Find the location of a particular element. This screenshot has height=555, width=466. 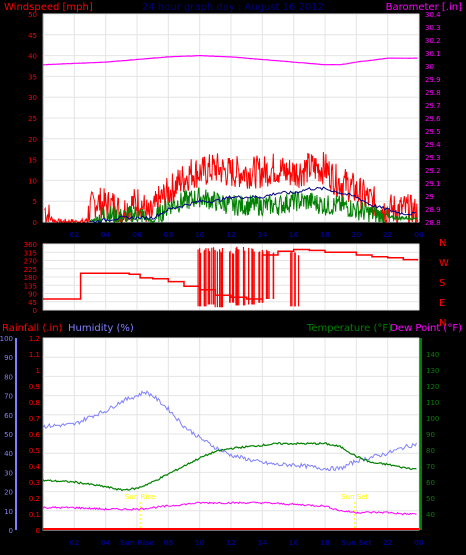

compass-S-2: S is located at coordinates (442, 283).